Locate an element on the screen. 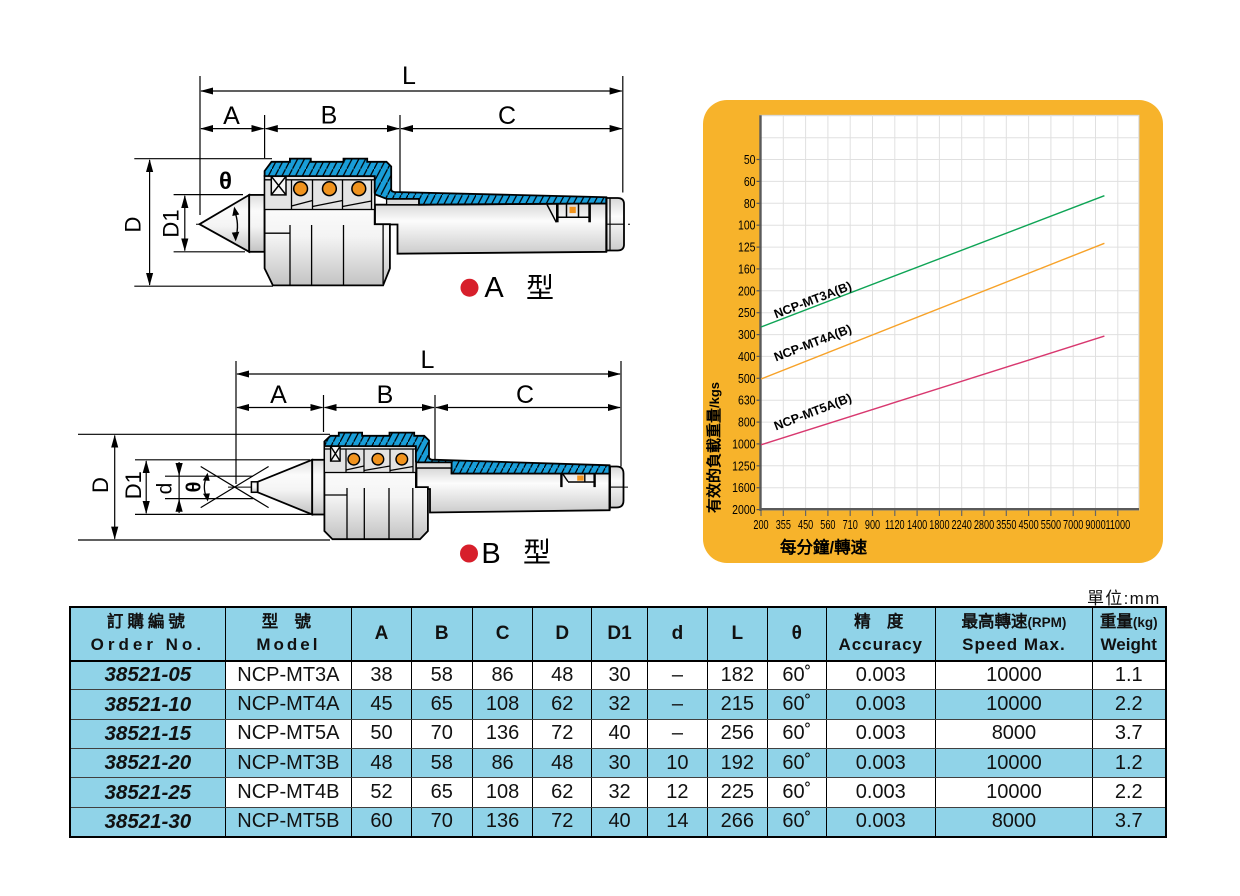  svg-text: 630 is located at coordinates (747, 401).